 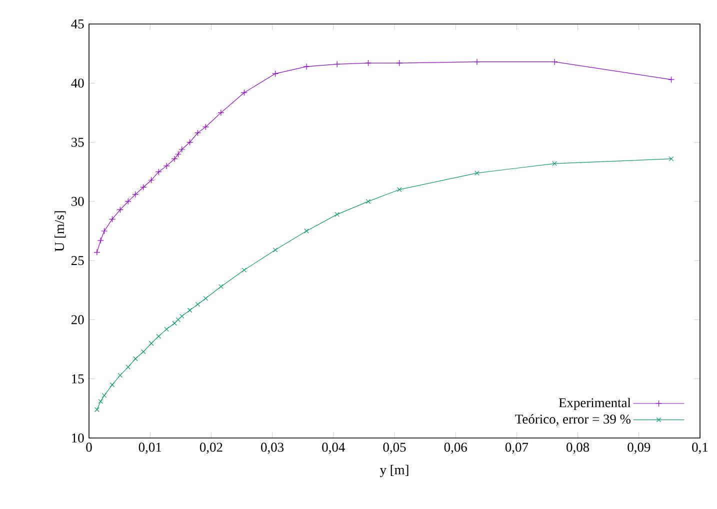 I want to click on x-tick-label: 0,1, so click(x=700, y=448).